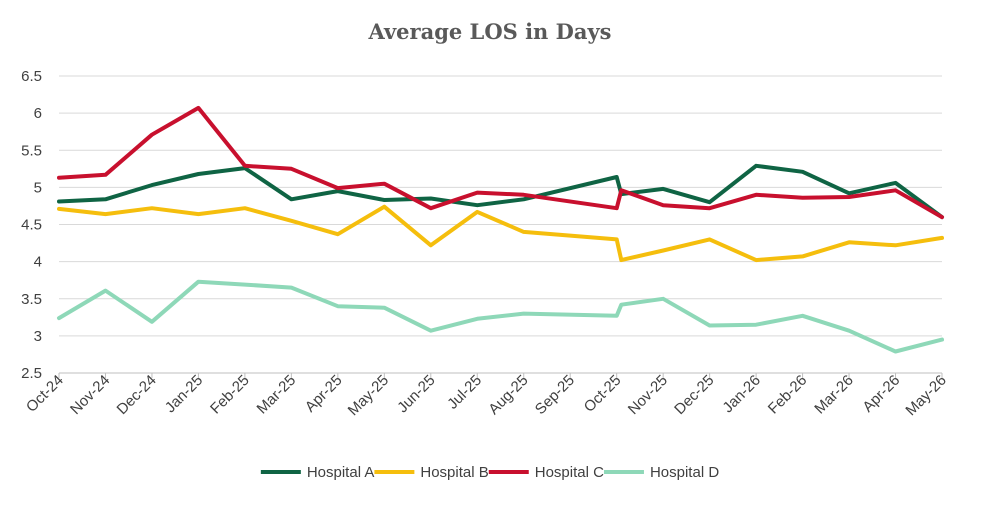  I want to click on legend-label: Hospital A, so click(341, 472).